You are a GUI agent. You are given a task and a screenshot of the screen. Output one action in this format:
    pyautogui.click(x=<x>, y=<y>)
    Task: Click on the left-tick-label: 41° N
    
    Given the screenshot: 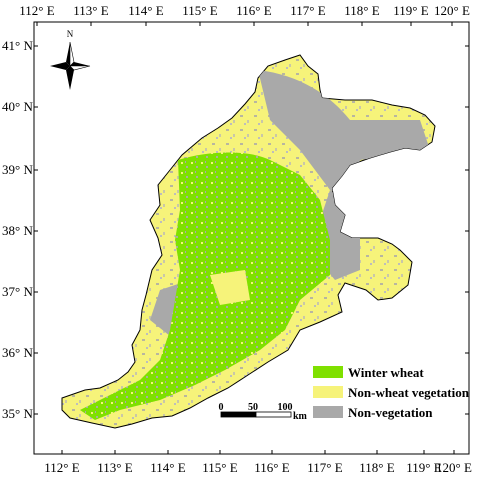 What is the action you would take?
    pyautogui.click(x=17, y=45)
    